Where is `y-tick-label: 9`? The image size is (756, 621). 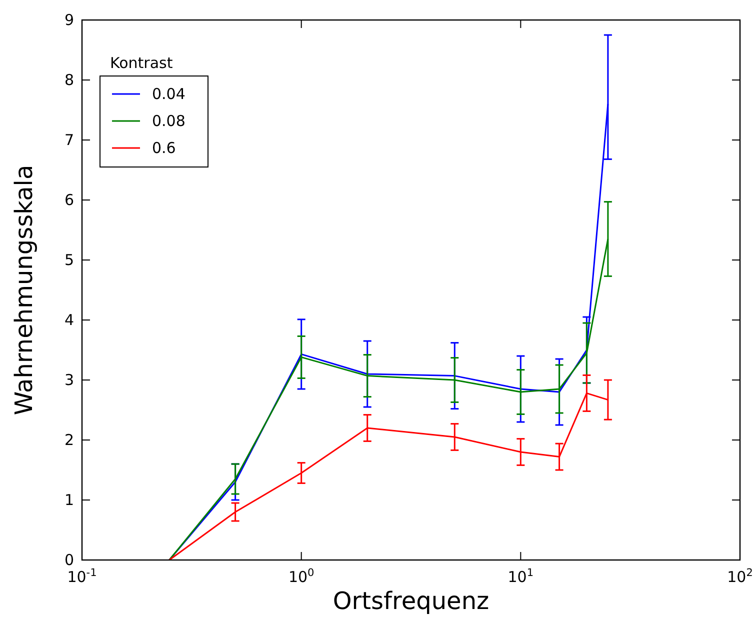
y-tick-label: 9 is located at coordinates (69, 20).